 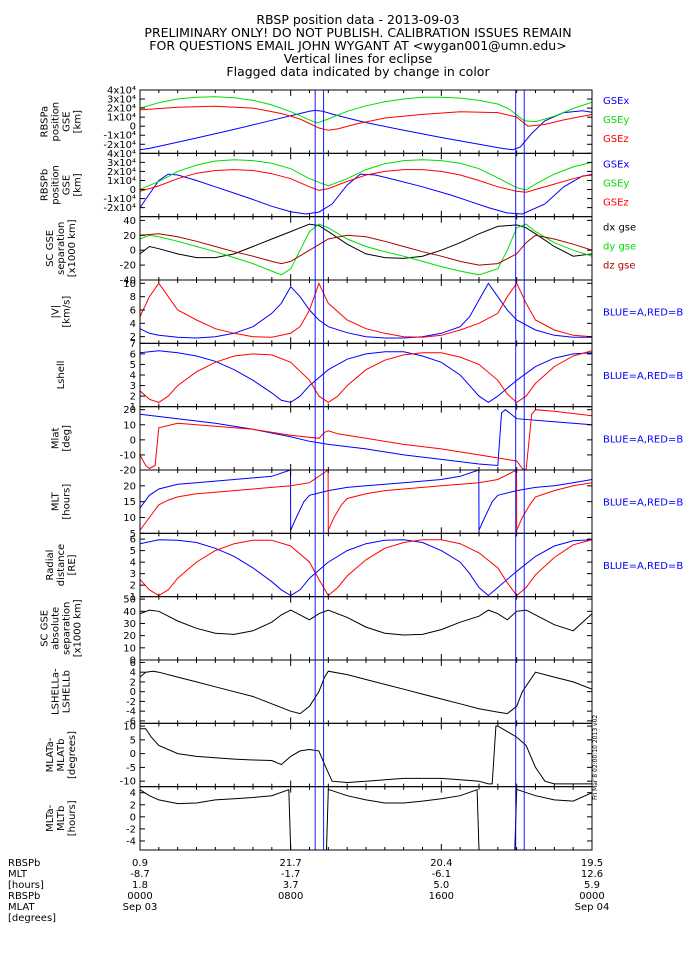 I want to click on ytick-label: -5, so click(x=131, y=768).